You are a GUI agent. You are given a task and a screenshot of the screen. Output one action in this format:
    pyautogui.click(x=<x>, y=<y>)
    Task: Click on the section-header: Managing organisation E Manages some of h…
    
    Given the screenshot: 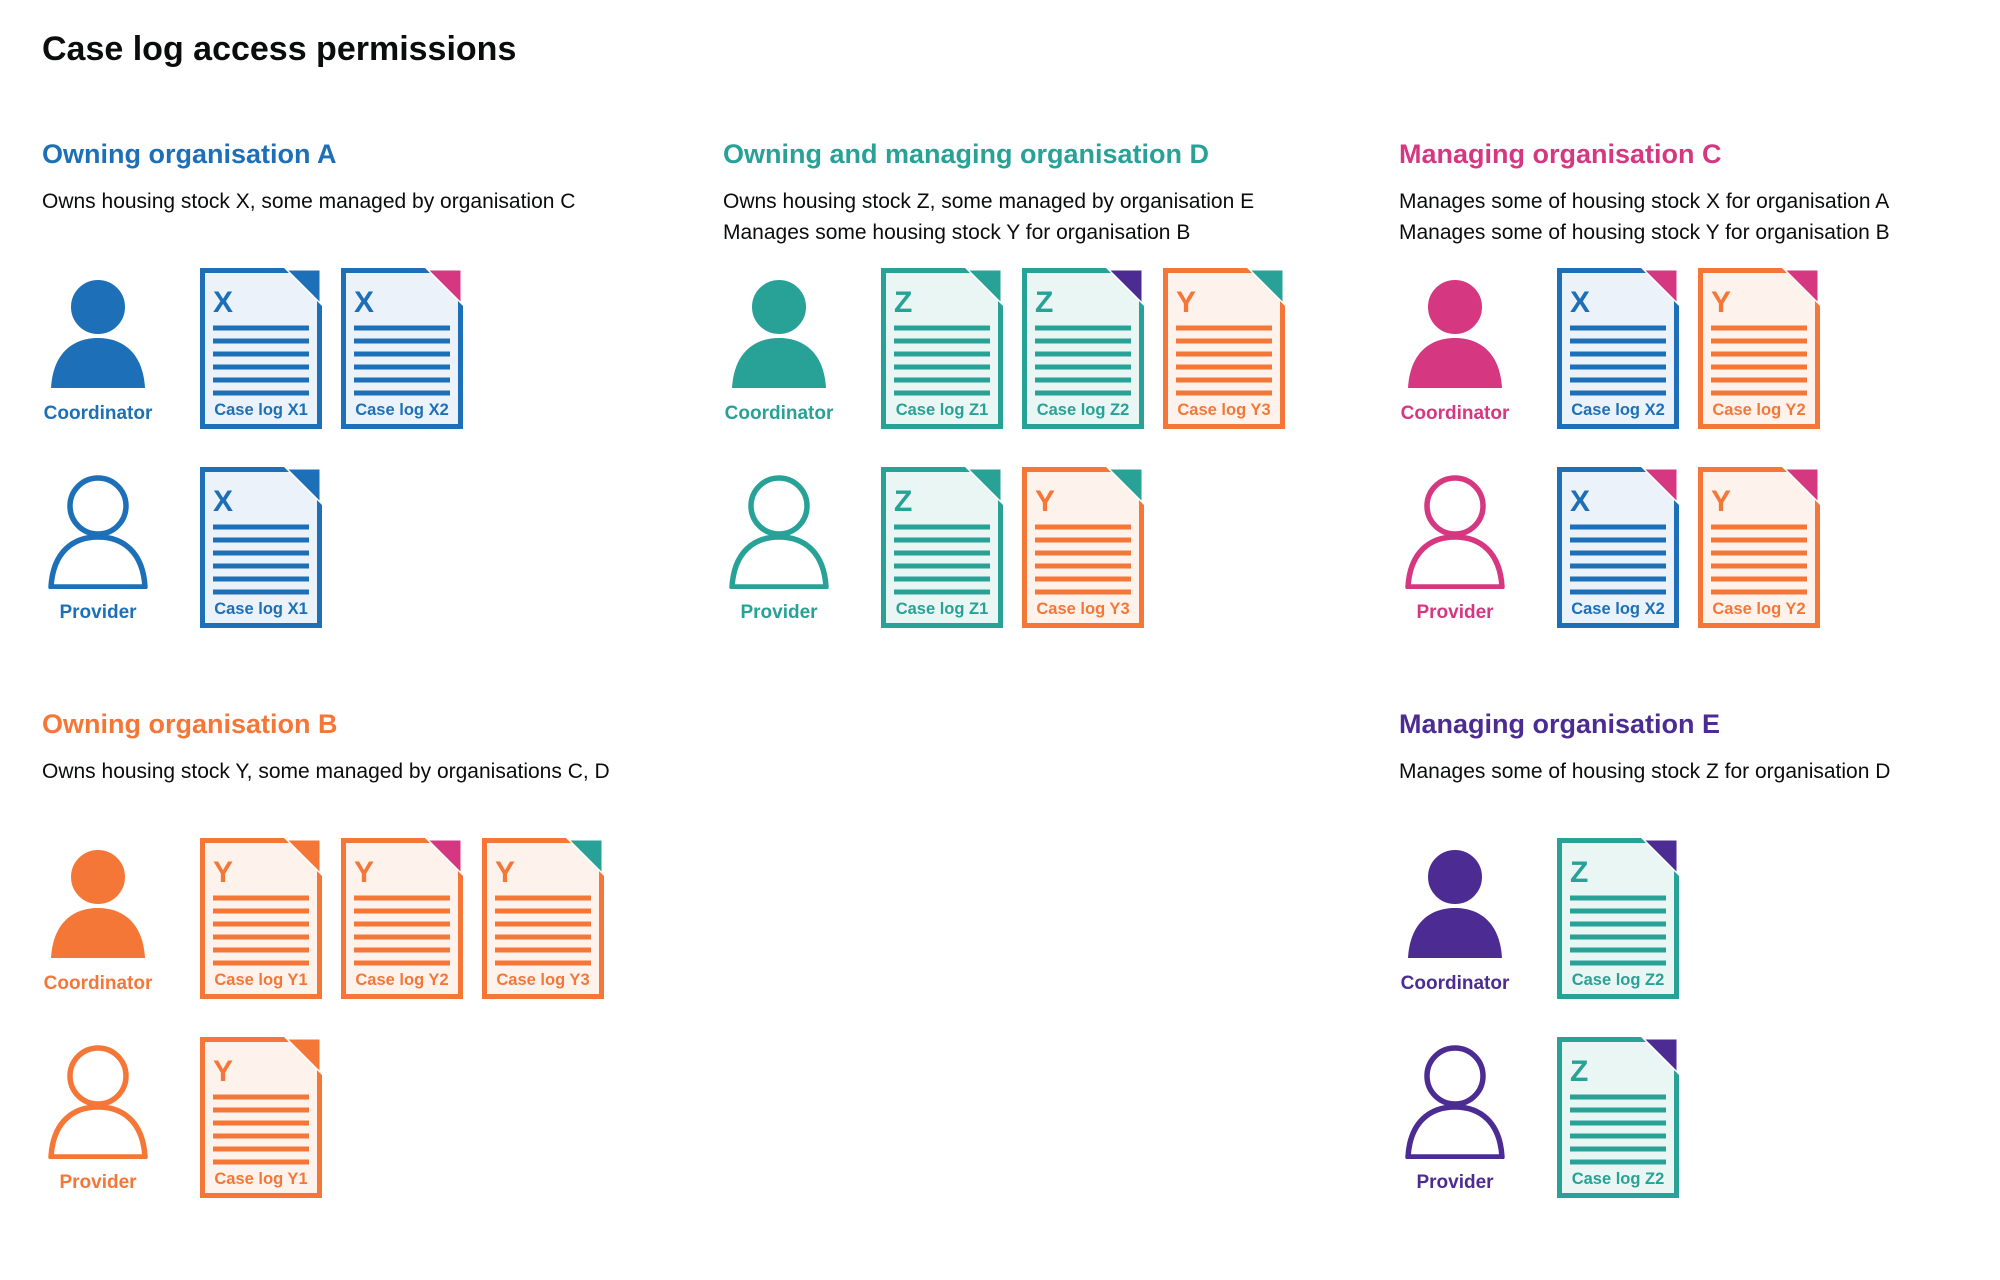 What is the action you would take?
    pyautogui.click(x=1699, y=773)
    